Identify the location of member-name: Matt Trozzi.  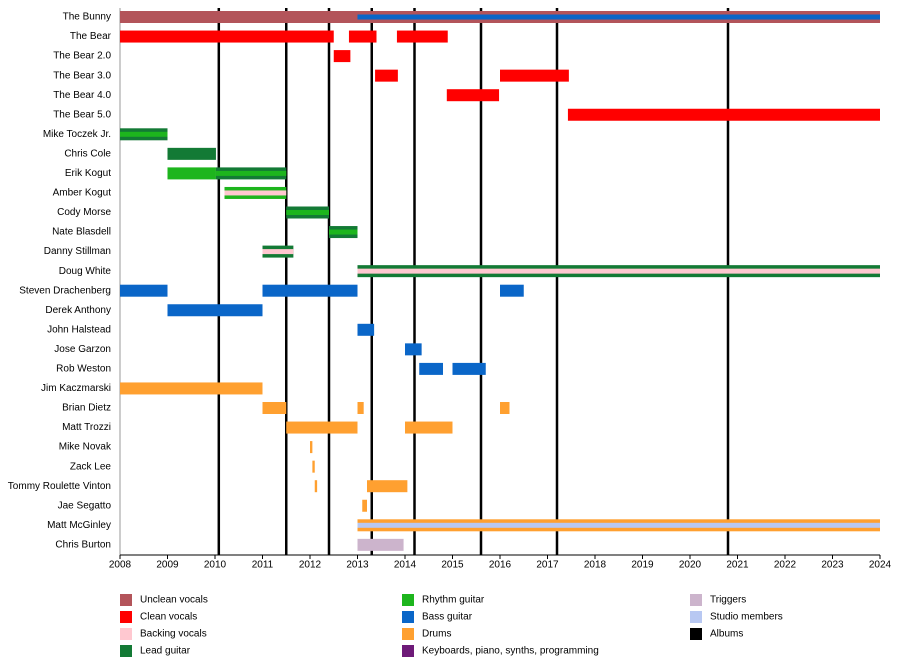
(86, 427).